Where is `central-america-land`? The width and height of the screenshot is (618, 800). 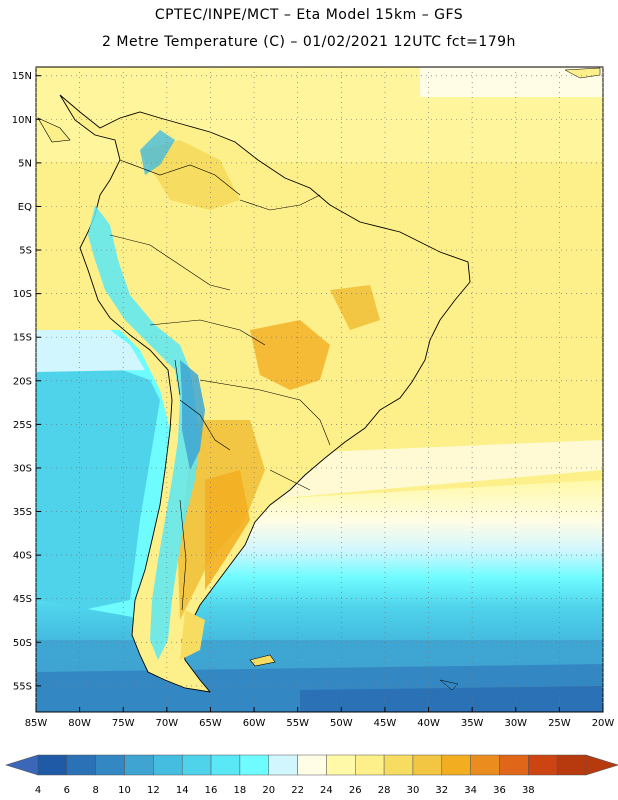 central-america-land is located at coordinates (54, 130).